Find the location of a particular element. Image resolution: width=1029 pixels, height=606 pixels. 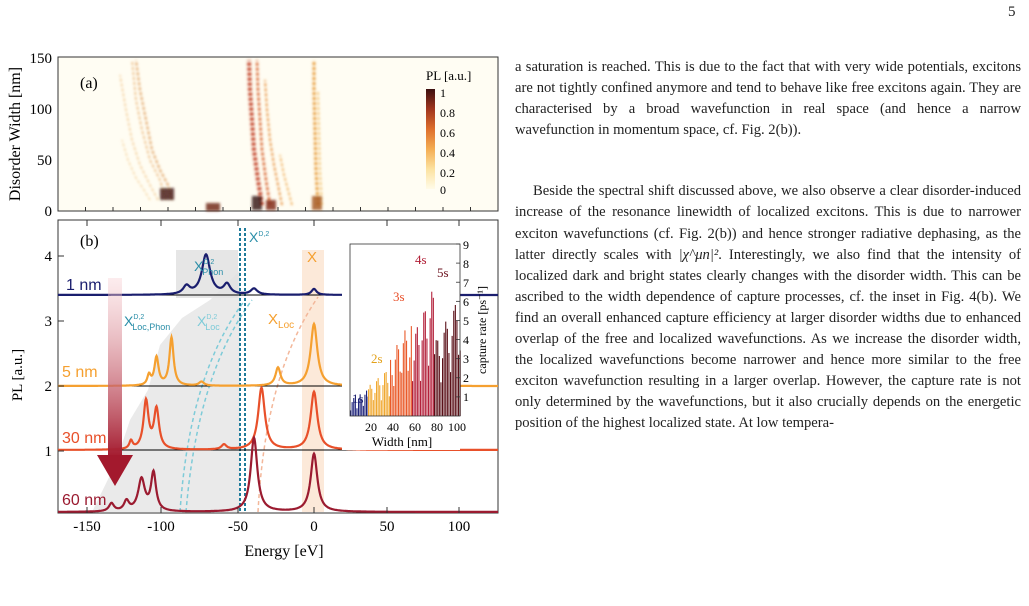

colorbar-tick-0.6: 0.6 is located at coordinates (447, 133).